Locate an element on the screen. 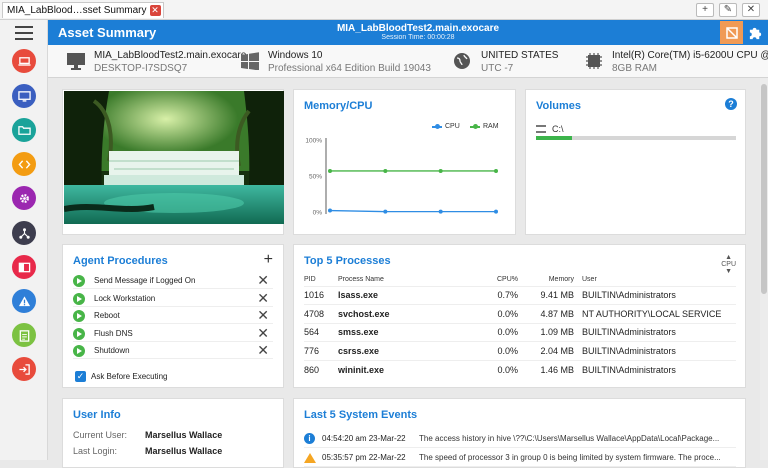 This screenshot has height=468, width=768. menu-icon is located at coordinates (24, 33).